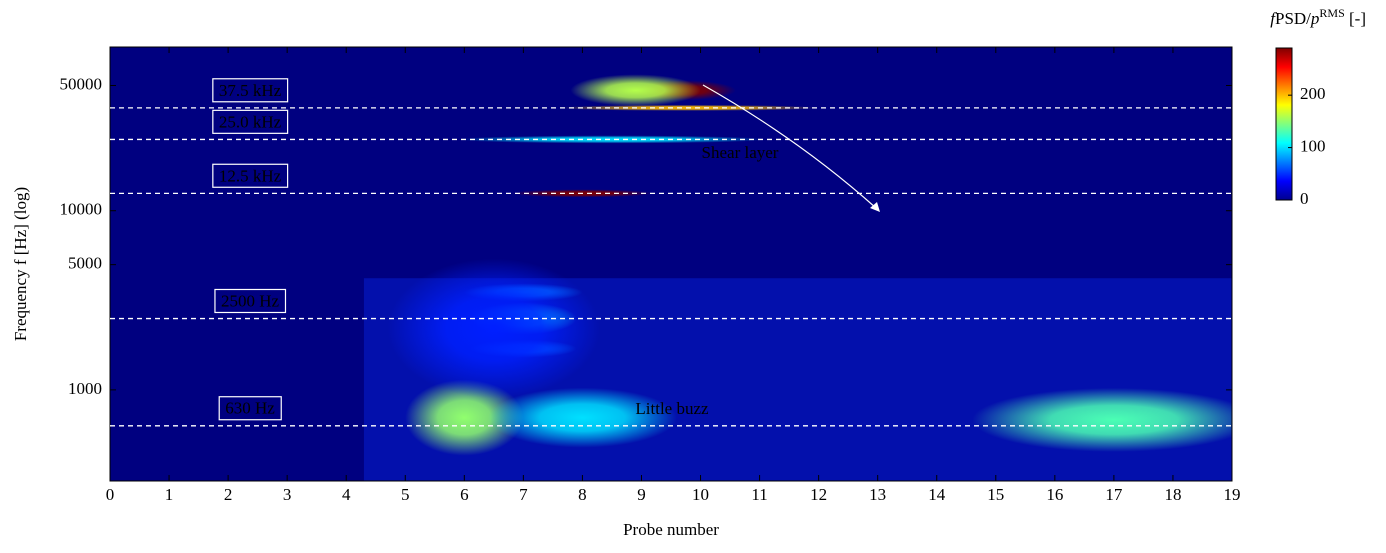 This screenshot has height=553, width=1386. Describe the element at coordinates (937, 494) in the screenshot. I see `x-tick-label: 14` at that location.